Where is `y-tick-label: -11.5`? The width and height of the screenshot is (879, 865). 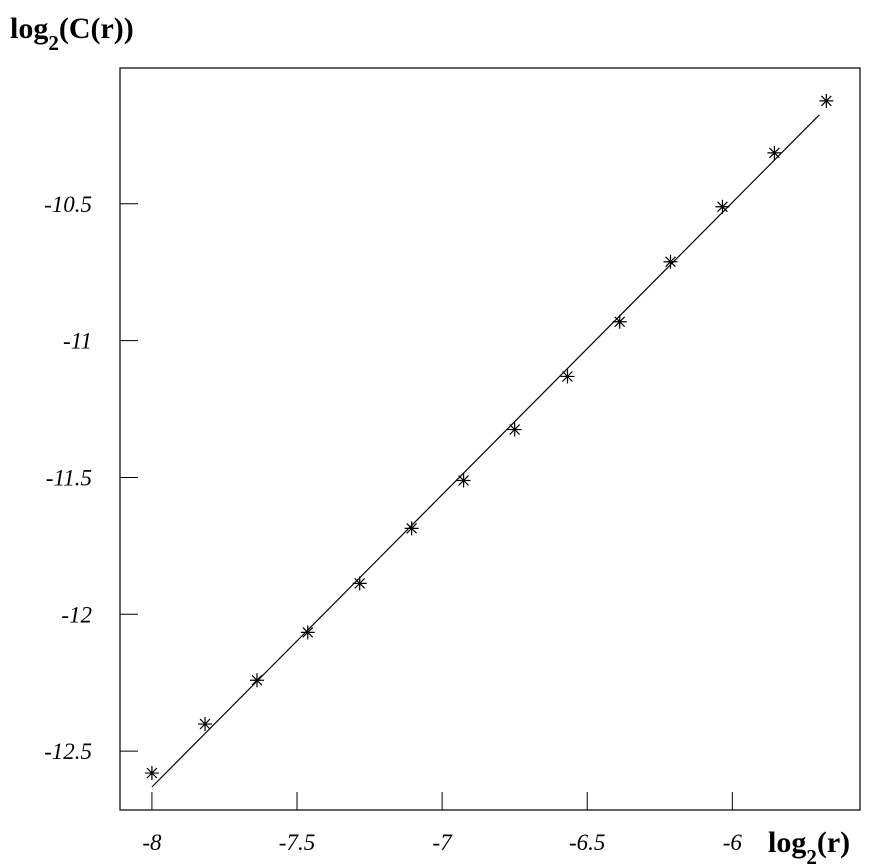
y-tick-label: -11.5 is located at coordinates (69, 477).